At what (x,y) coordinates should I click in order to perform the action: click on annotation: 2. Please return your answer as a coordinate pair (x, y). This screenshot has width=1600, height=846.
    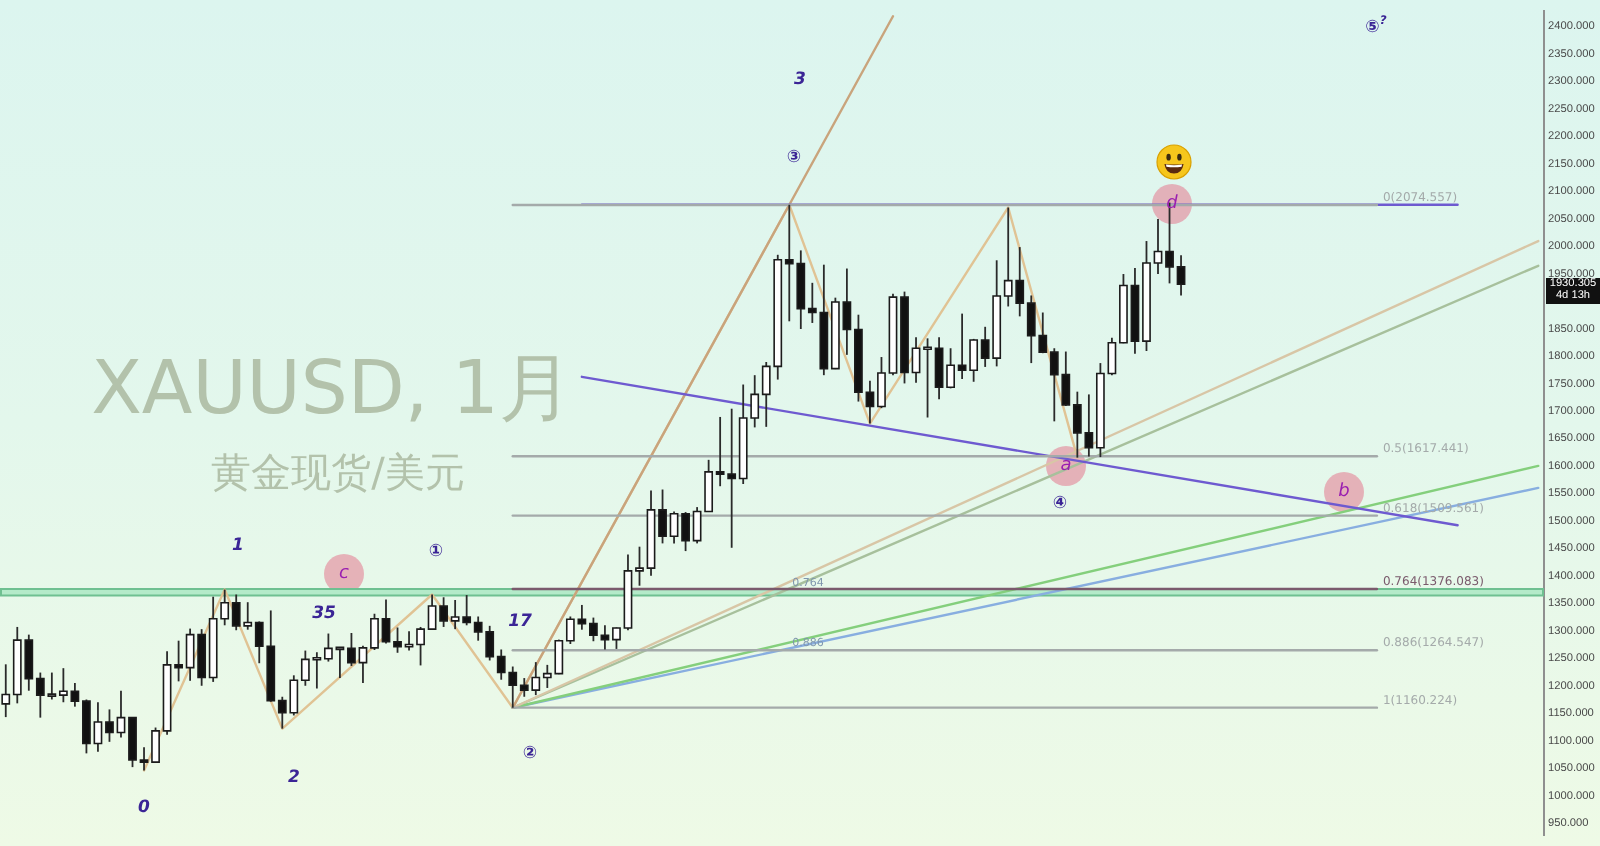
    Looking at the image, I should click on (294, 778).